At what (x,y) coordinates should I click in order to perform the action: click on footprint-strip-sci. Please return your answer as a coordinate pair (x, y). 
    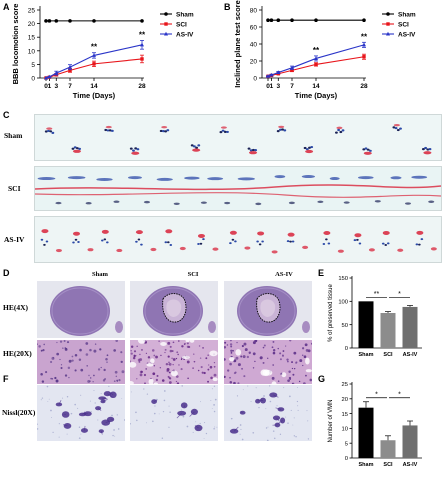
    Looking at the image, I should click on (238, 188).